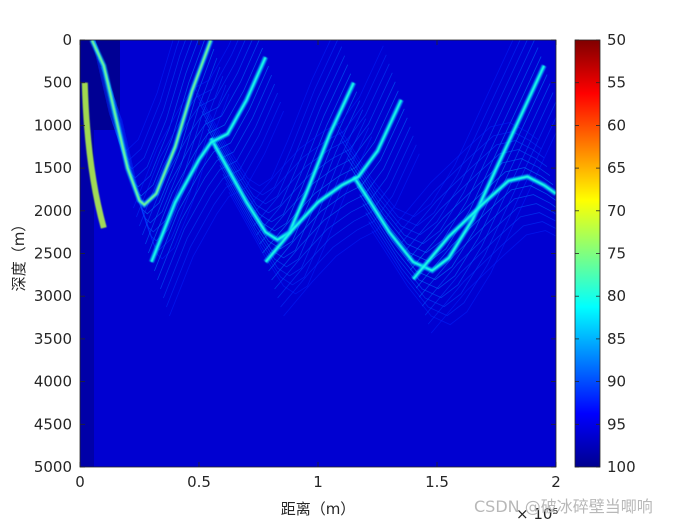 The width and height of the screenshot is (700, 525). I want to click on y-tick-label: 500, so click(57, 83).